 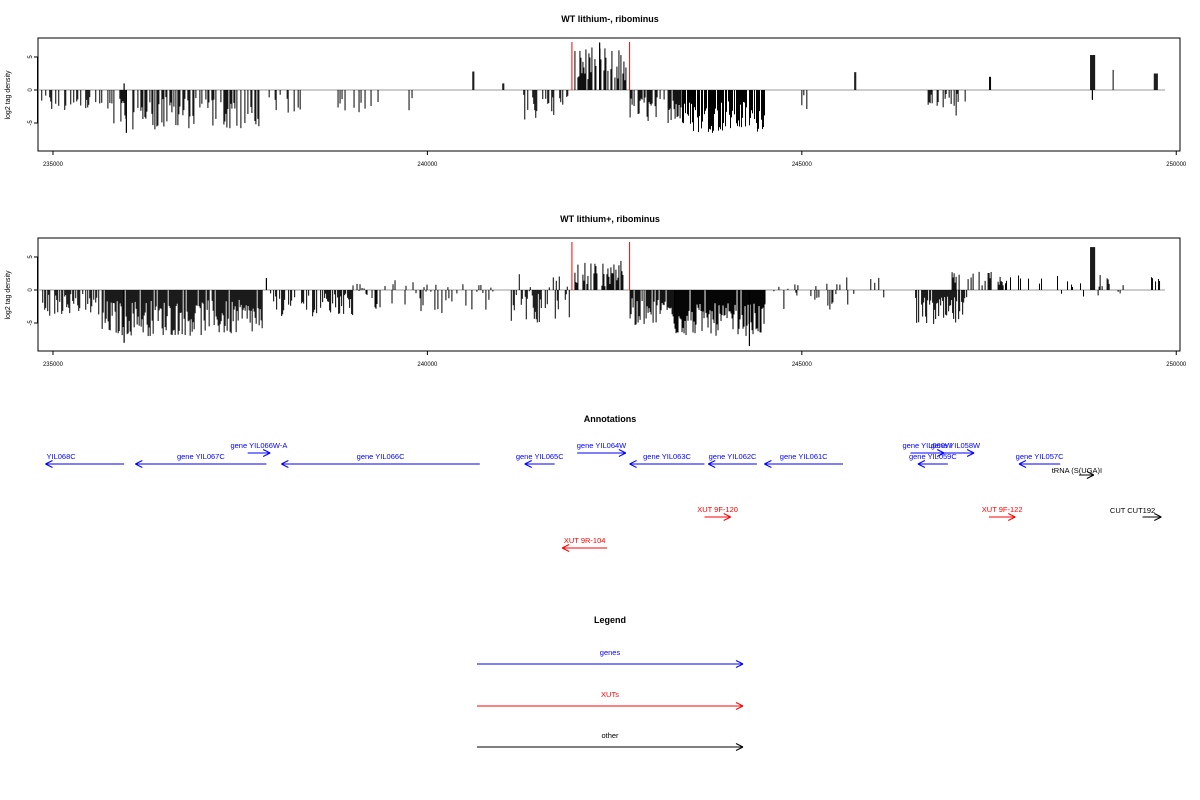 What do you see at coordinates (540, 456) in the screenshot?
I see `feature-label: gene YIL065C` at bounding box center [540, 456].